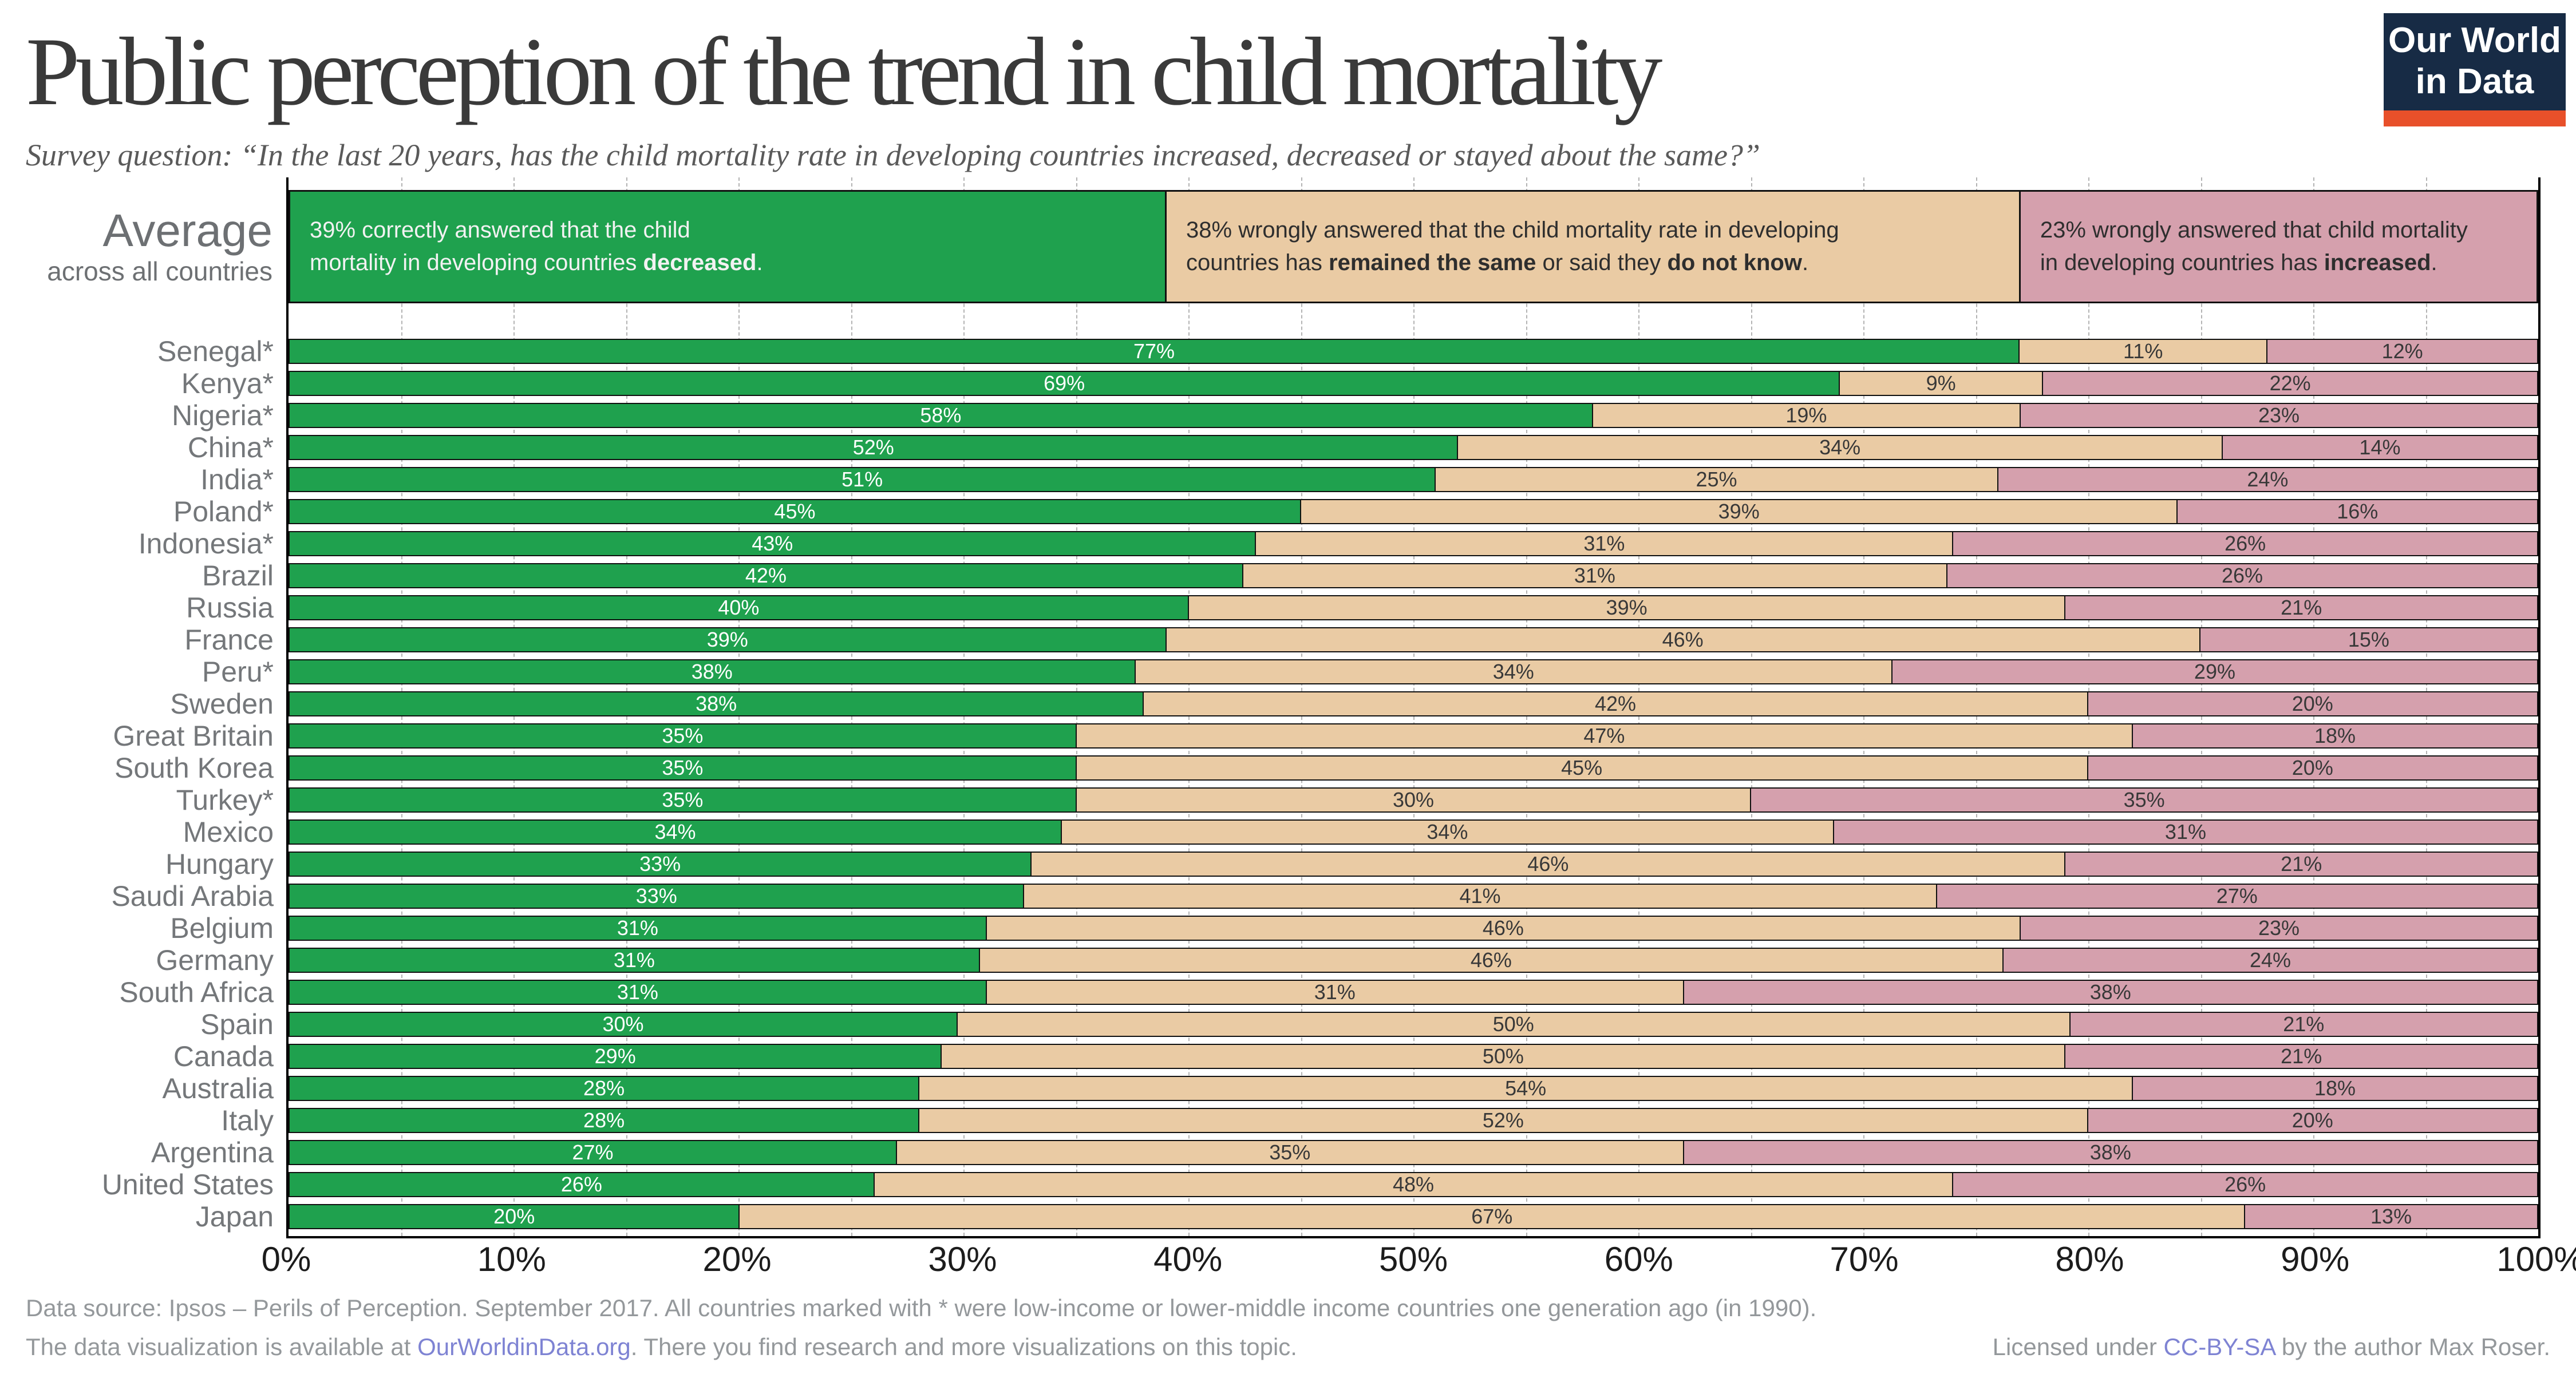 The width and height of the screenshot is (2576, 1382). Describe the element at coordinates (2358, 511) in the screenshot. I see `segment-value-label: 16%` at that location.